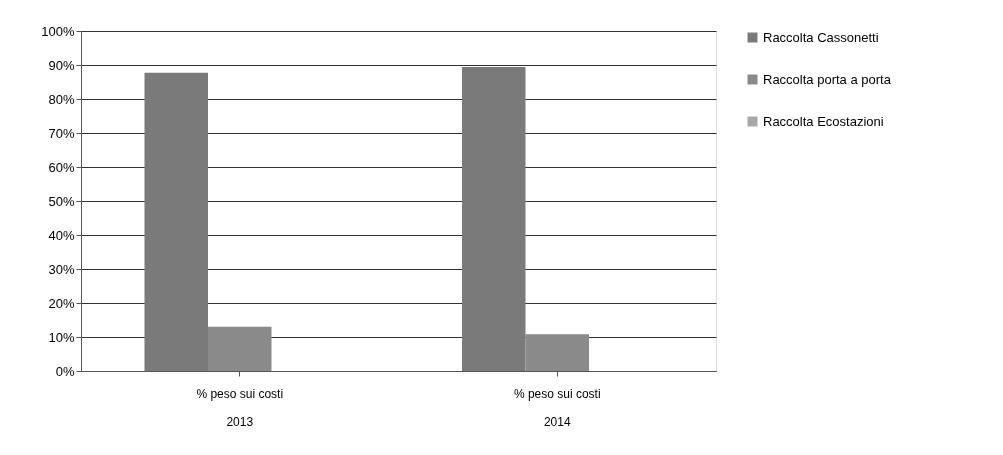  I want to click on y-tick-label: 90%, so click(61, 65).